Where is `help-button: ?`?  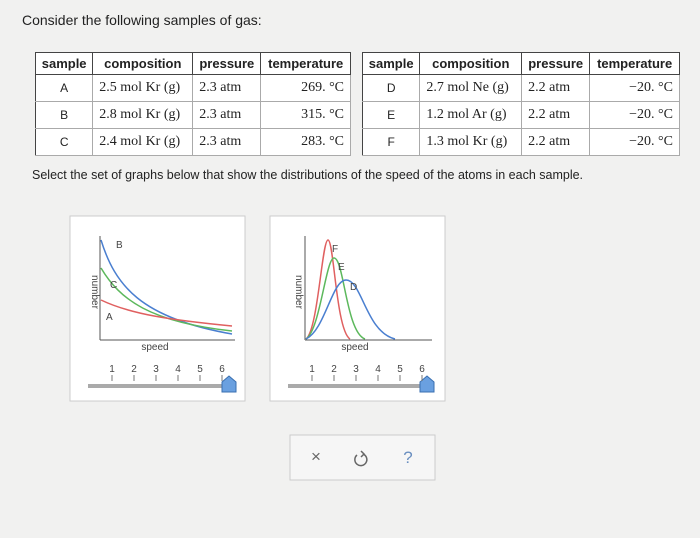
help-button: ? is located at coordinates (407, 457).